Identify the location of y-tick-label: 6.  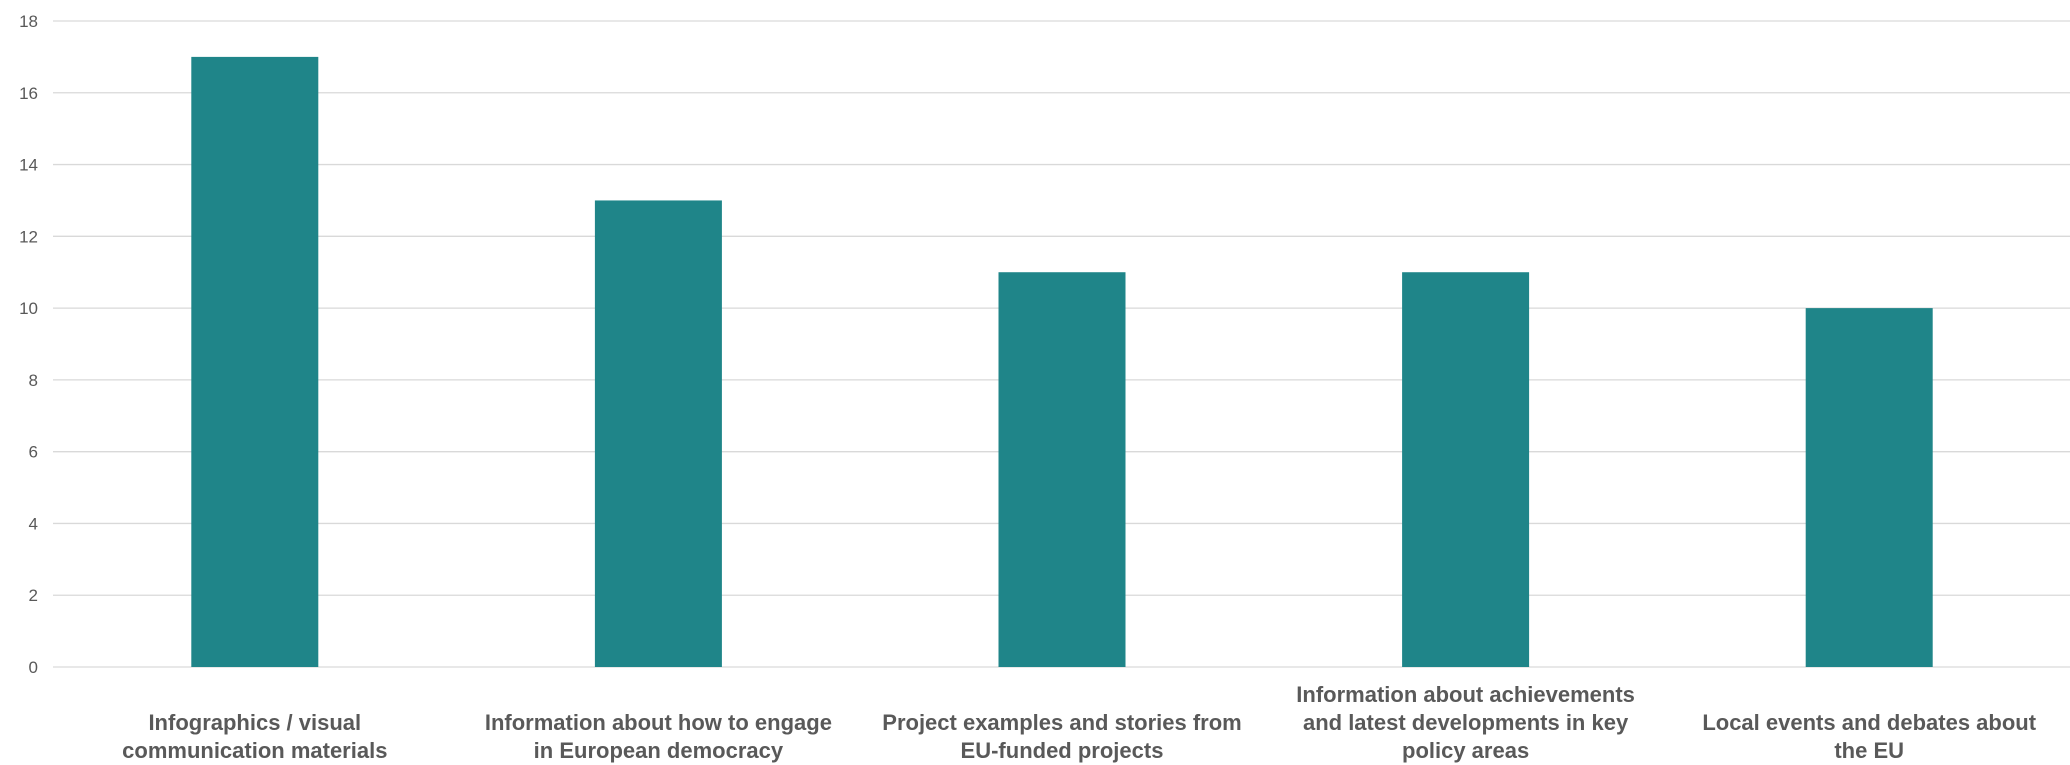
(33, 452).